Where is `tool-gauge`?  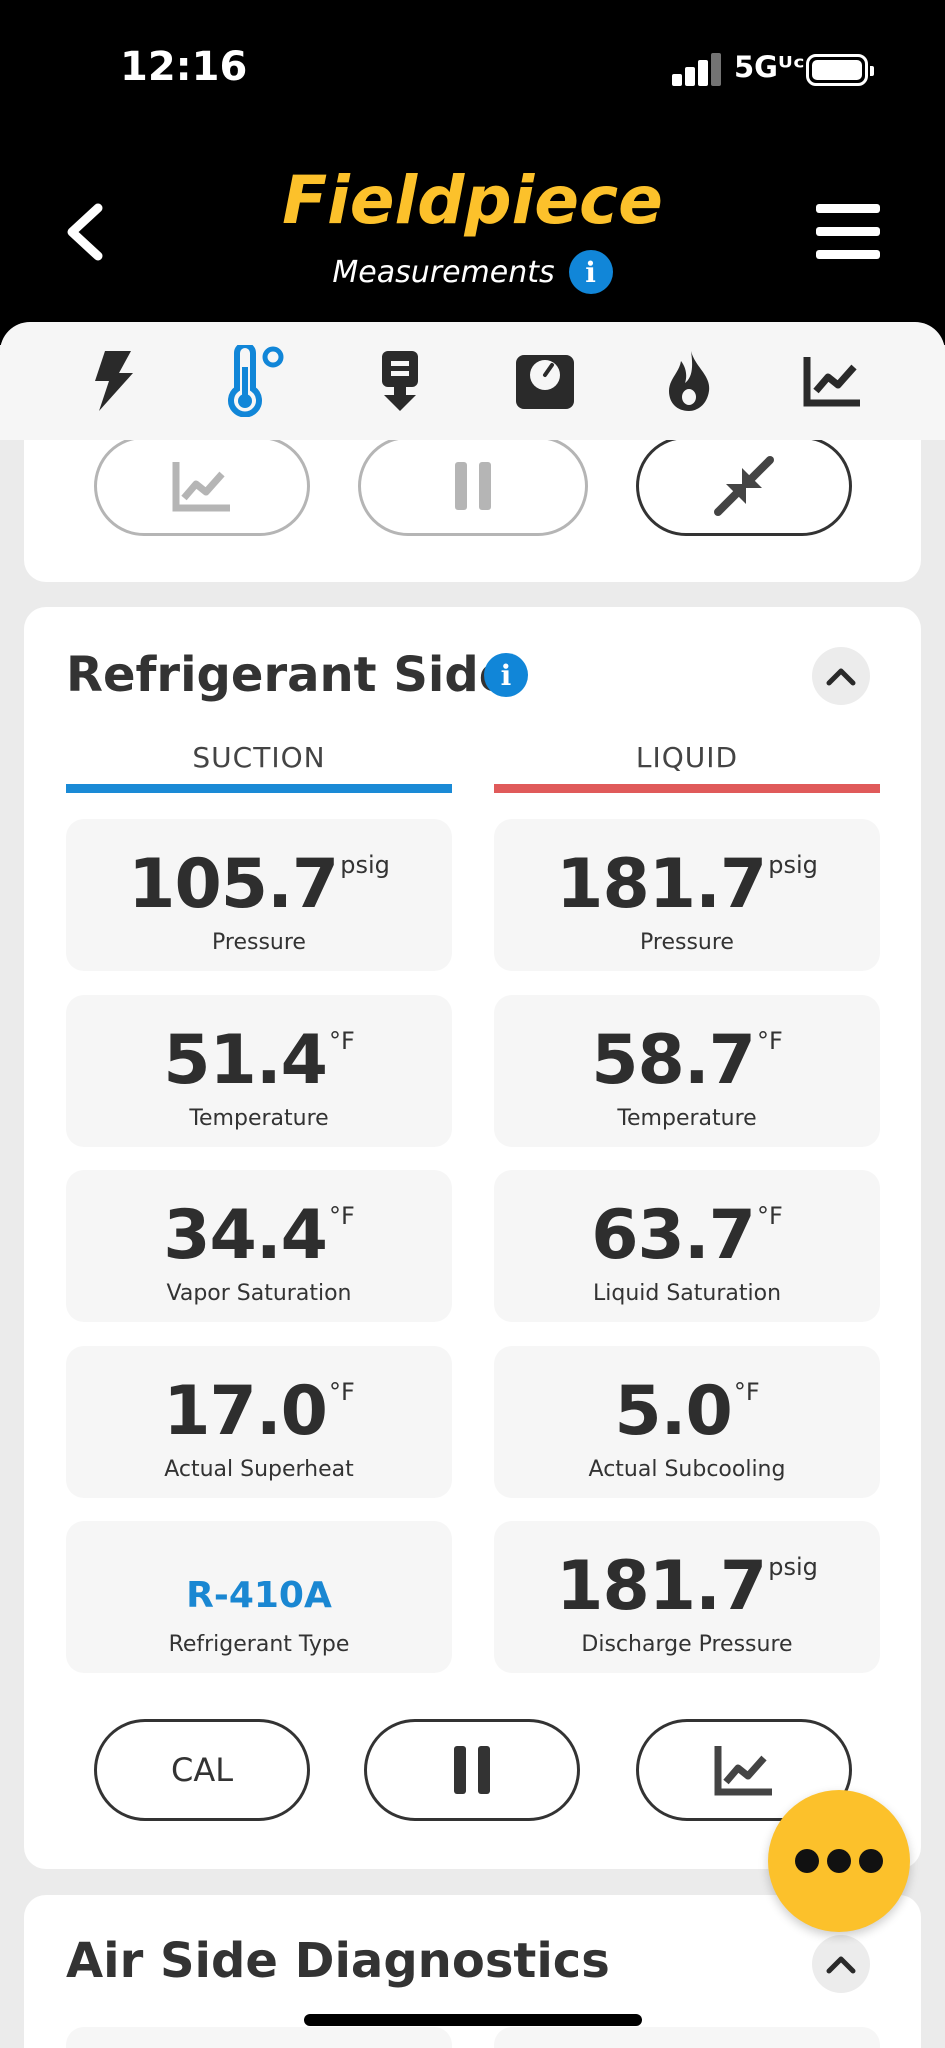
tool-gauge is located at coordinates (545, 381).